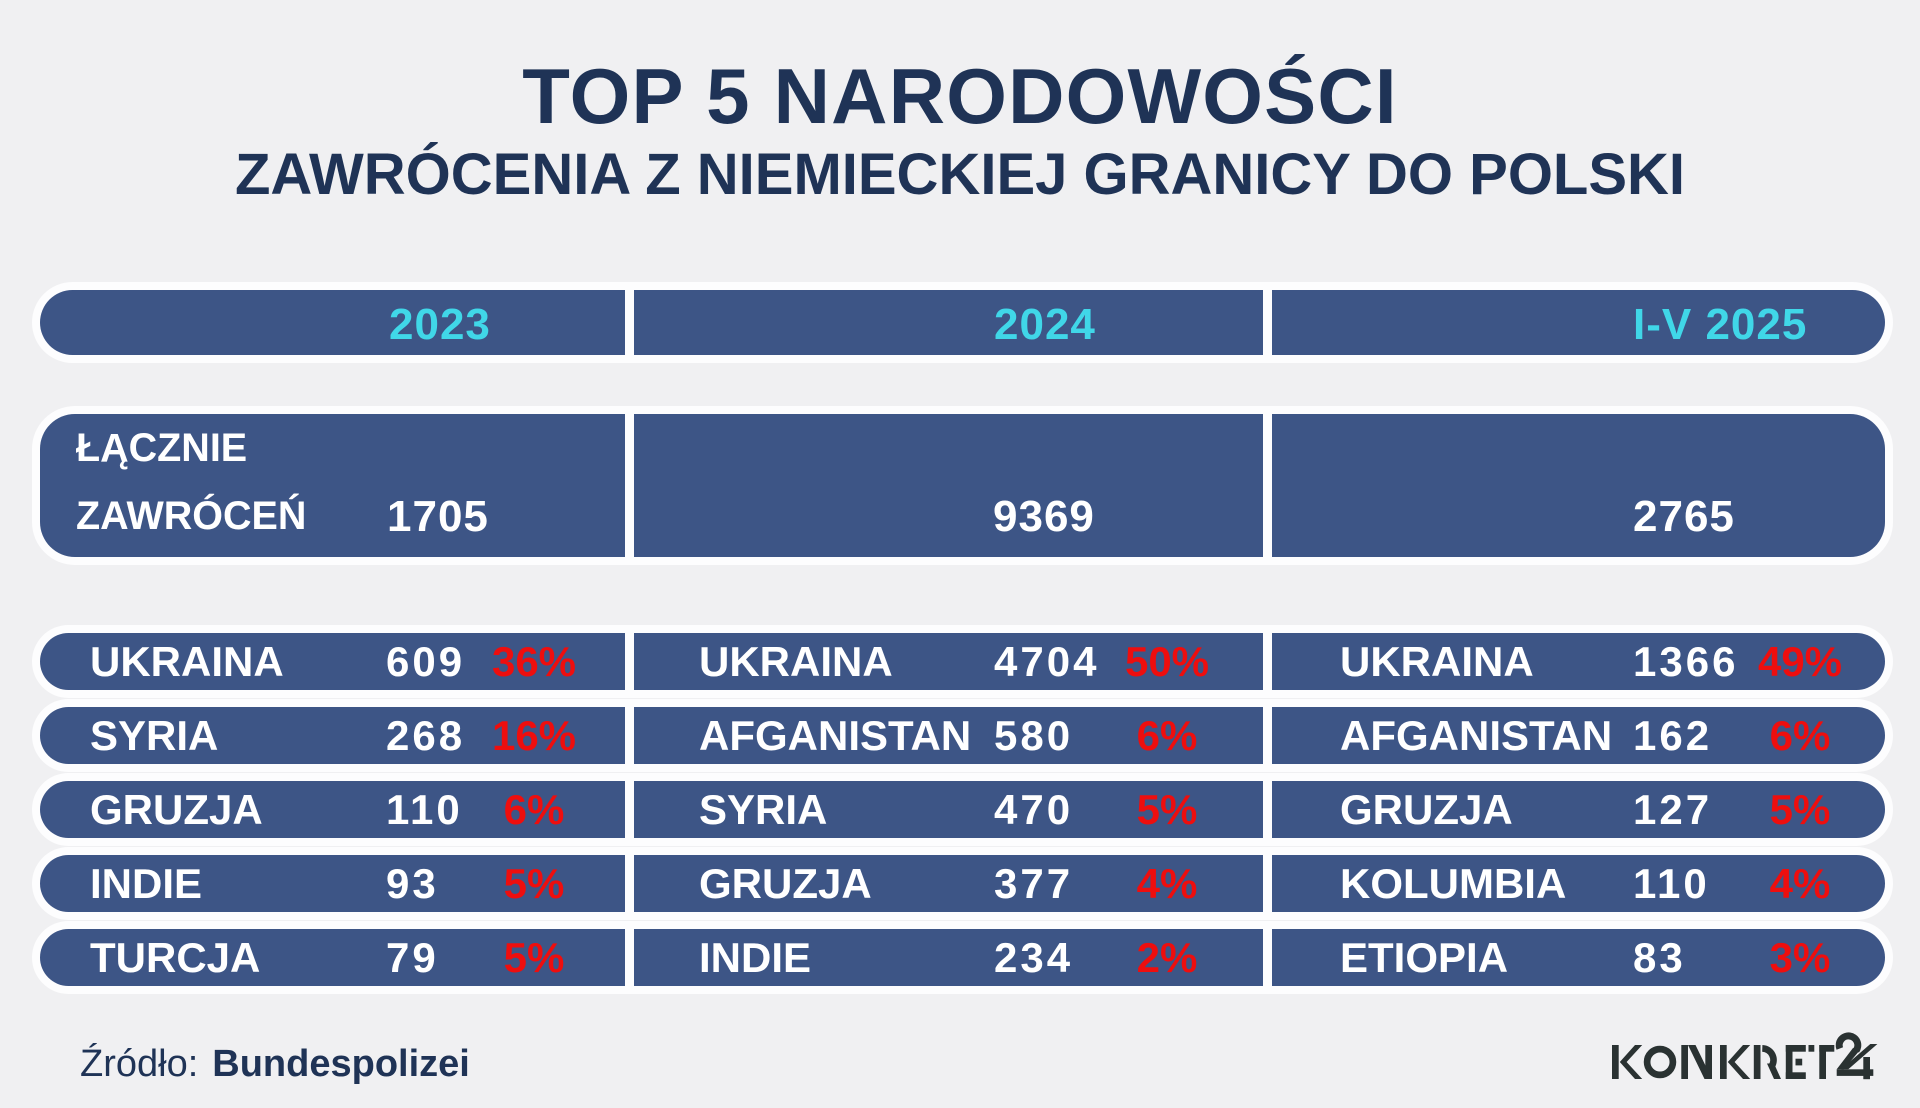 This screenshot has width=1920, height=1108. What do you see at coordinates (1659, 957) in the screenshot?
I see `count-value: 83` at bounding box center [1659, 957].